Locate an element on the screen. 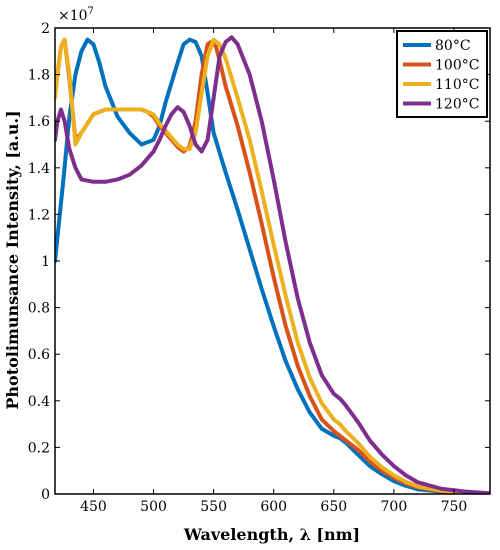 This screenshot has width=500, height=550. y-tick-label: 0.2 is located at coordinates (39, 448).